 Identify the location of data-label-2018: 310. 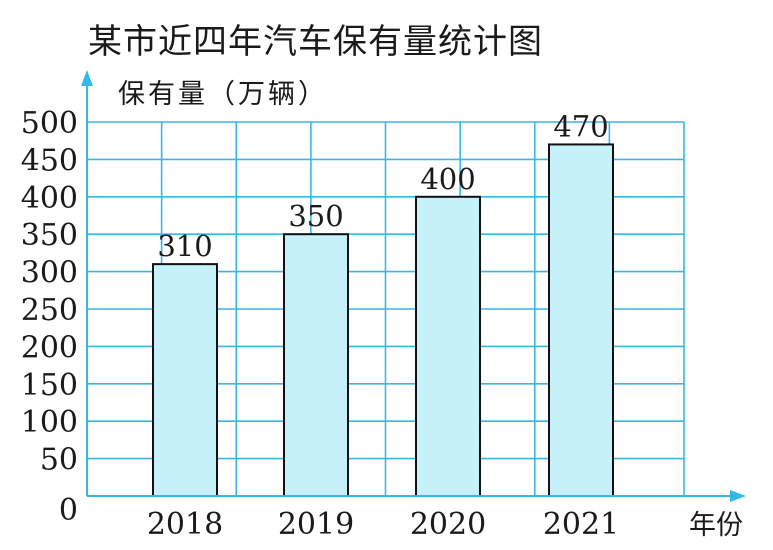
(184, 246).